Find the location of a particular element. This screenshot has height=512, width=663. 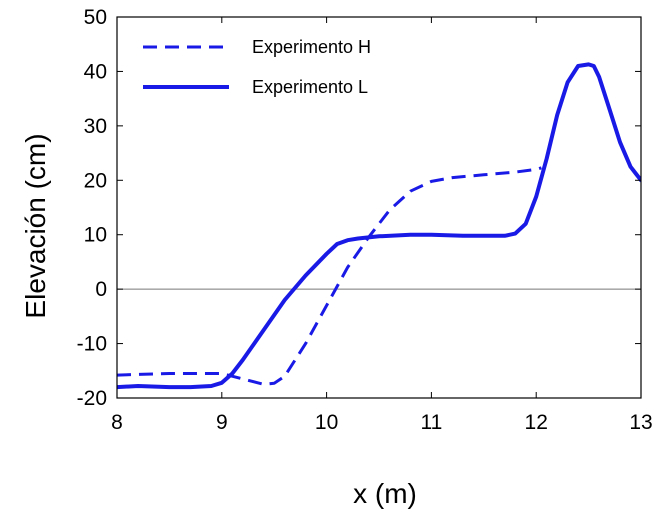

legend-label-experimento-l: Experimento L is located at coordinates (310, 87).